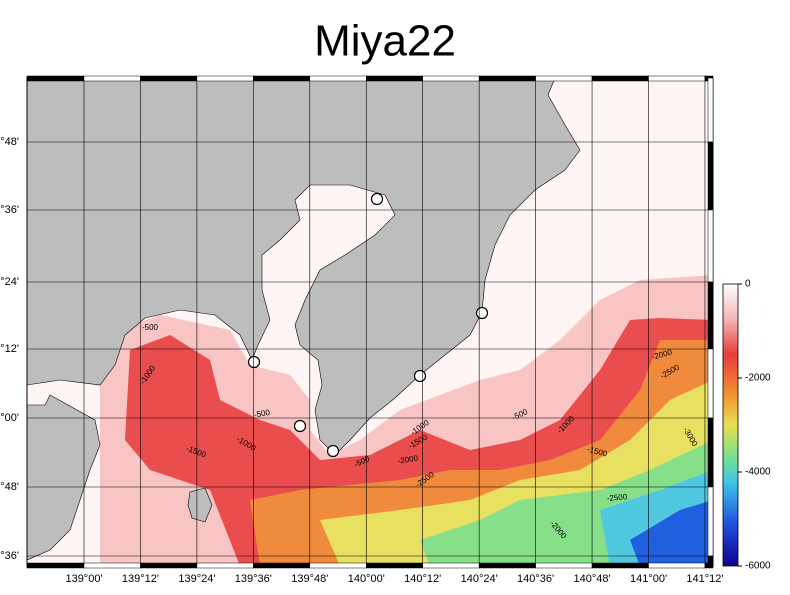 The width and height of the screenshot is (790, 595). Describe the element at coordinates (617, 497) in the screenshot. I see `contour-label: -2500` at that location.